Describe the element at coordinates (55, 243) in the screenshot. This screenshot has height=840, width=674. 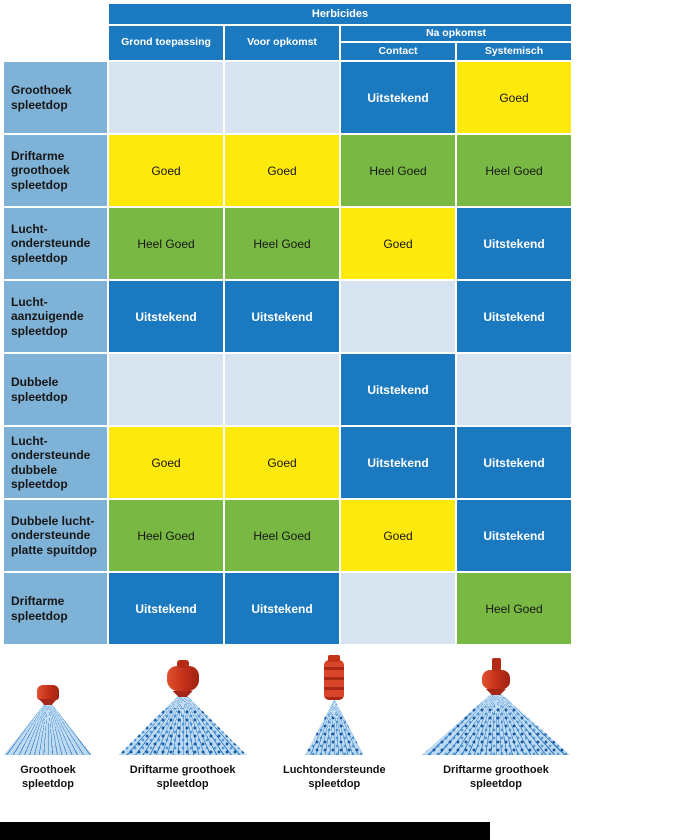
I see `row-label-lucht-ondersteunde-spleetdop: Lucht-ondersteunde spleetdop` at that location.